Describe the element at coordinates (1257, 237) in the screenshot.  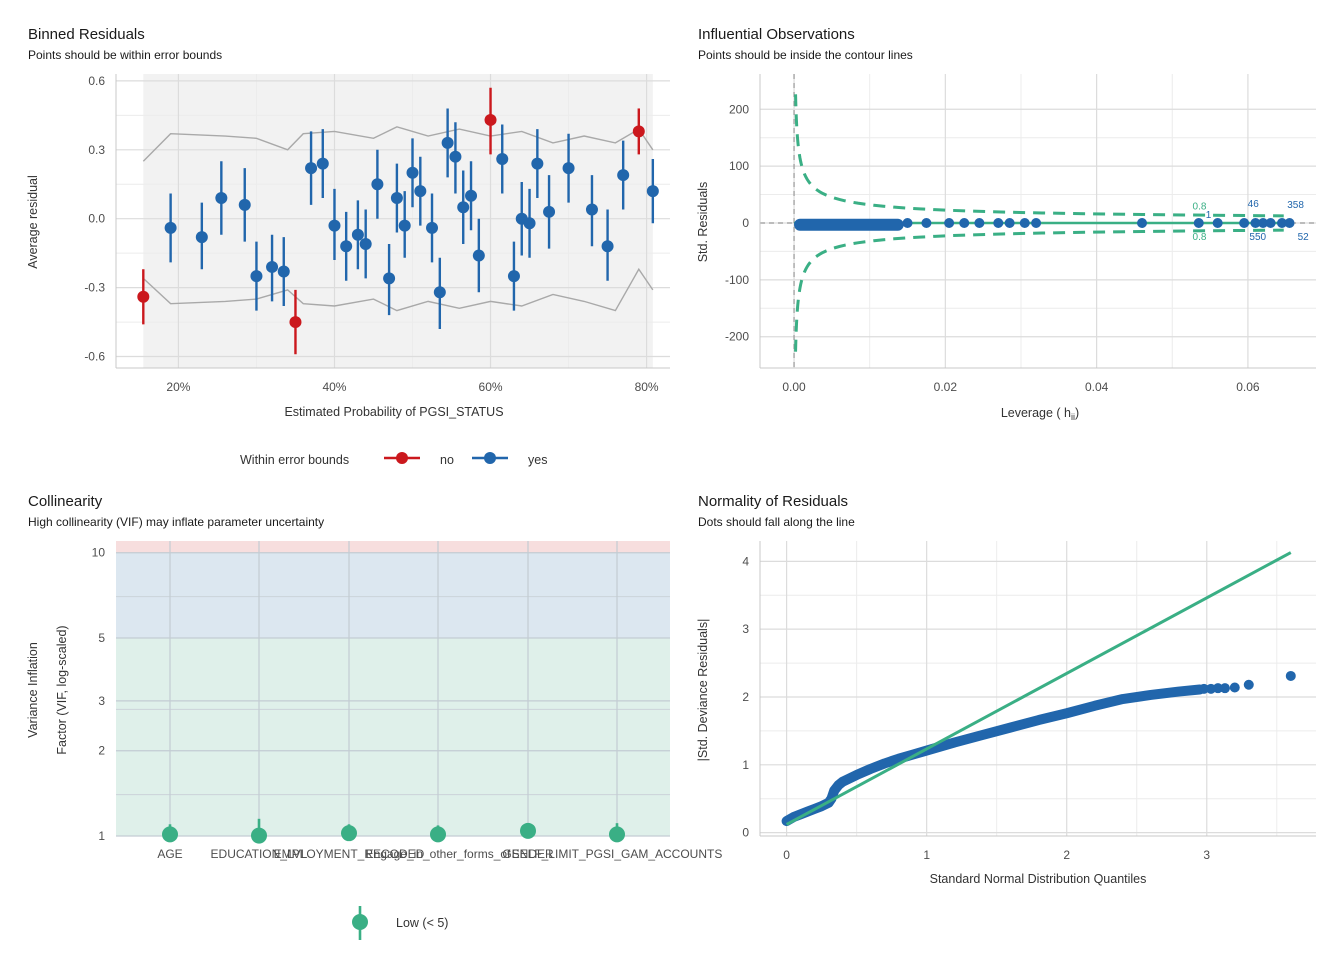
I see `point-label: 550` at that location.